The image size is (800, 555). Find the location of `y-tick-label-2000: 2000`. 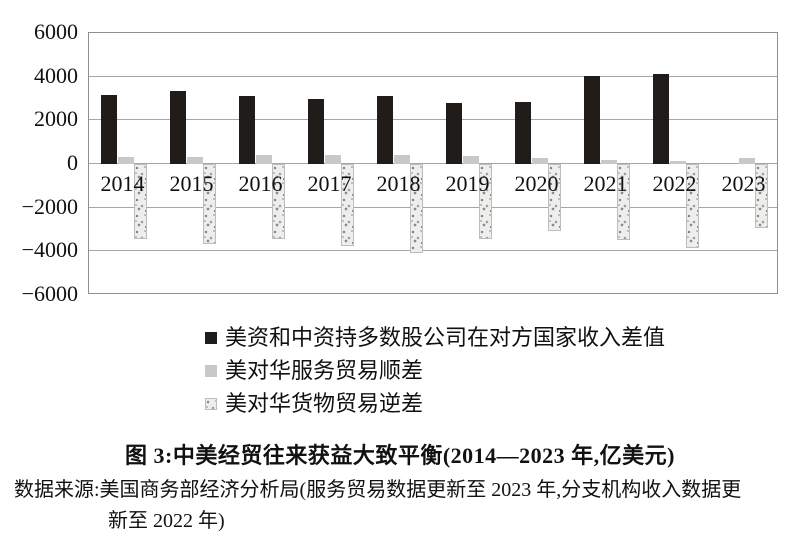

y-tick-label-2000: 2000 is located at coordinates (56, 119).